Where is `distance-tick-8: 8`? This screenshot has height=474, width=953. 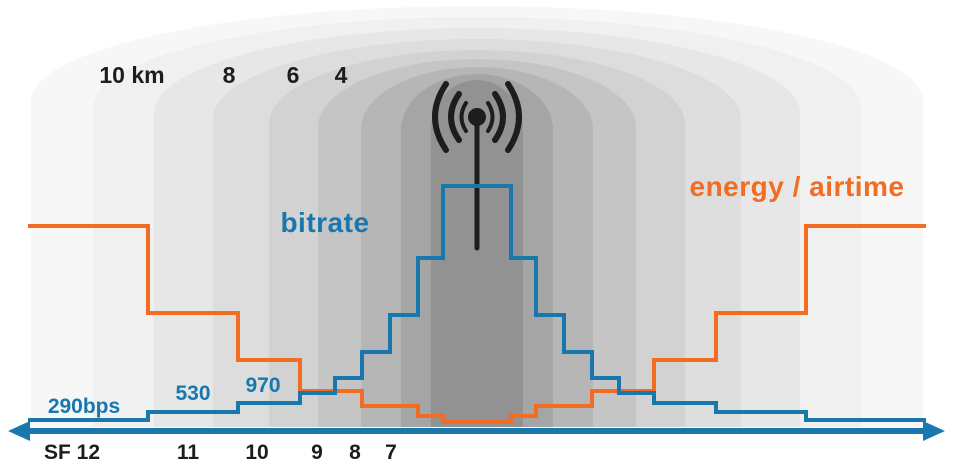
distance-tick-8: 8 is located at coordinates (229, 75).